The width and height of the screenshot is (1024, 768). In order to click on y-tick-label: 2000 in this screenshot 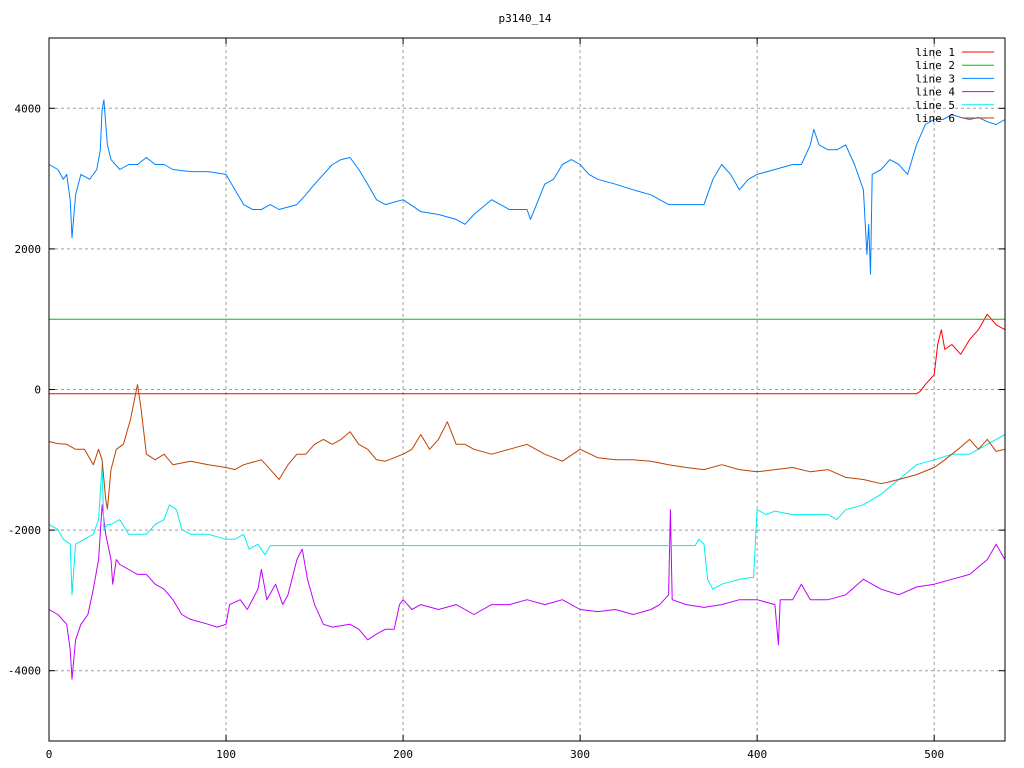, I will do `click(28, 249)`.